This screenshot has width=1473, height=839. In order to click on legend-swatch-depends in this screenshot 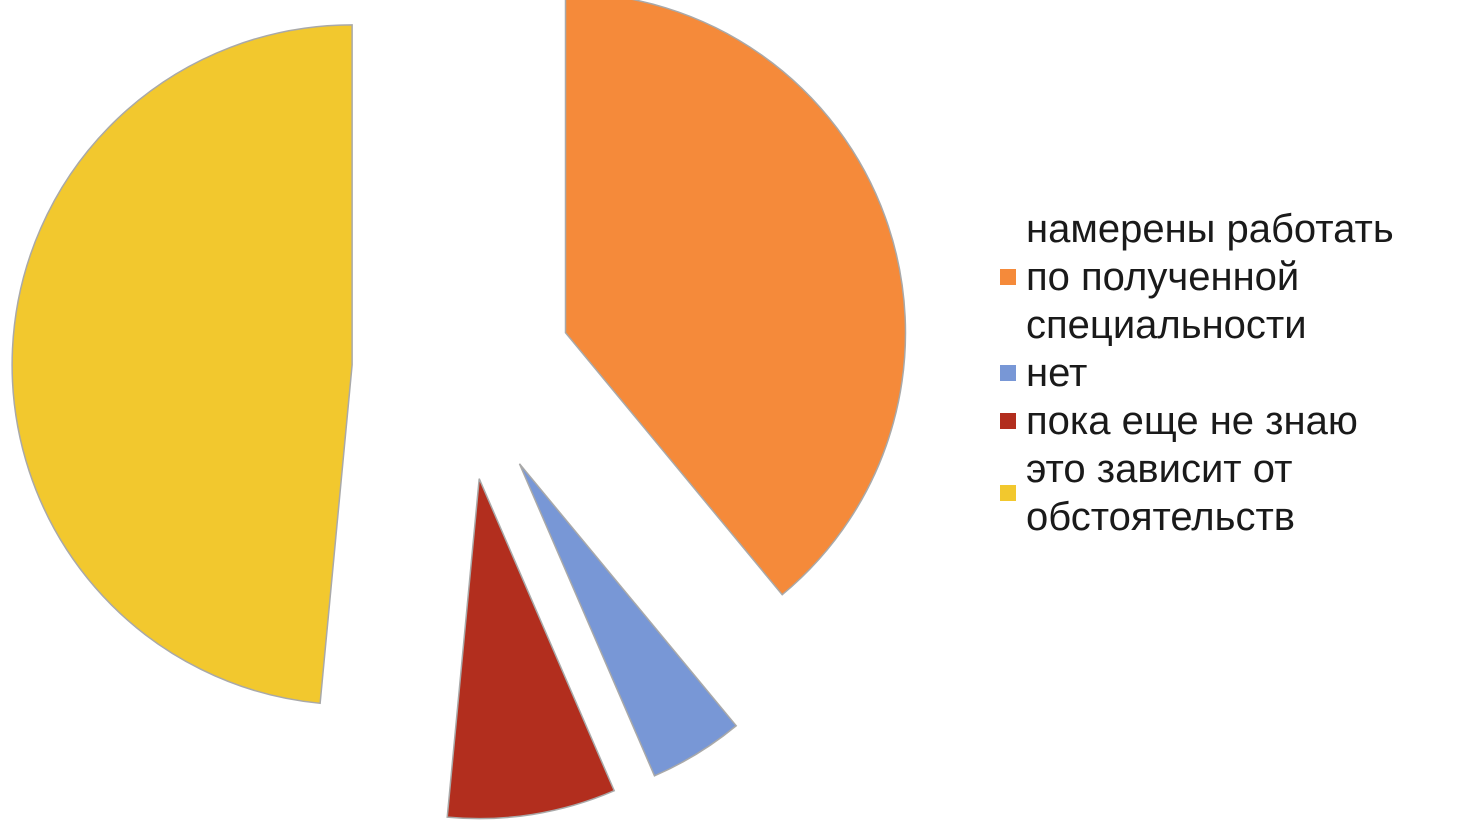, I will do `click(1008, 493)`.